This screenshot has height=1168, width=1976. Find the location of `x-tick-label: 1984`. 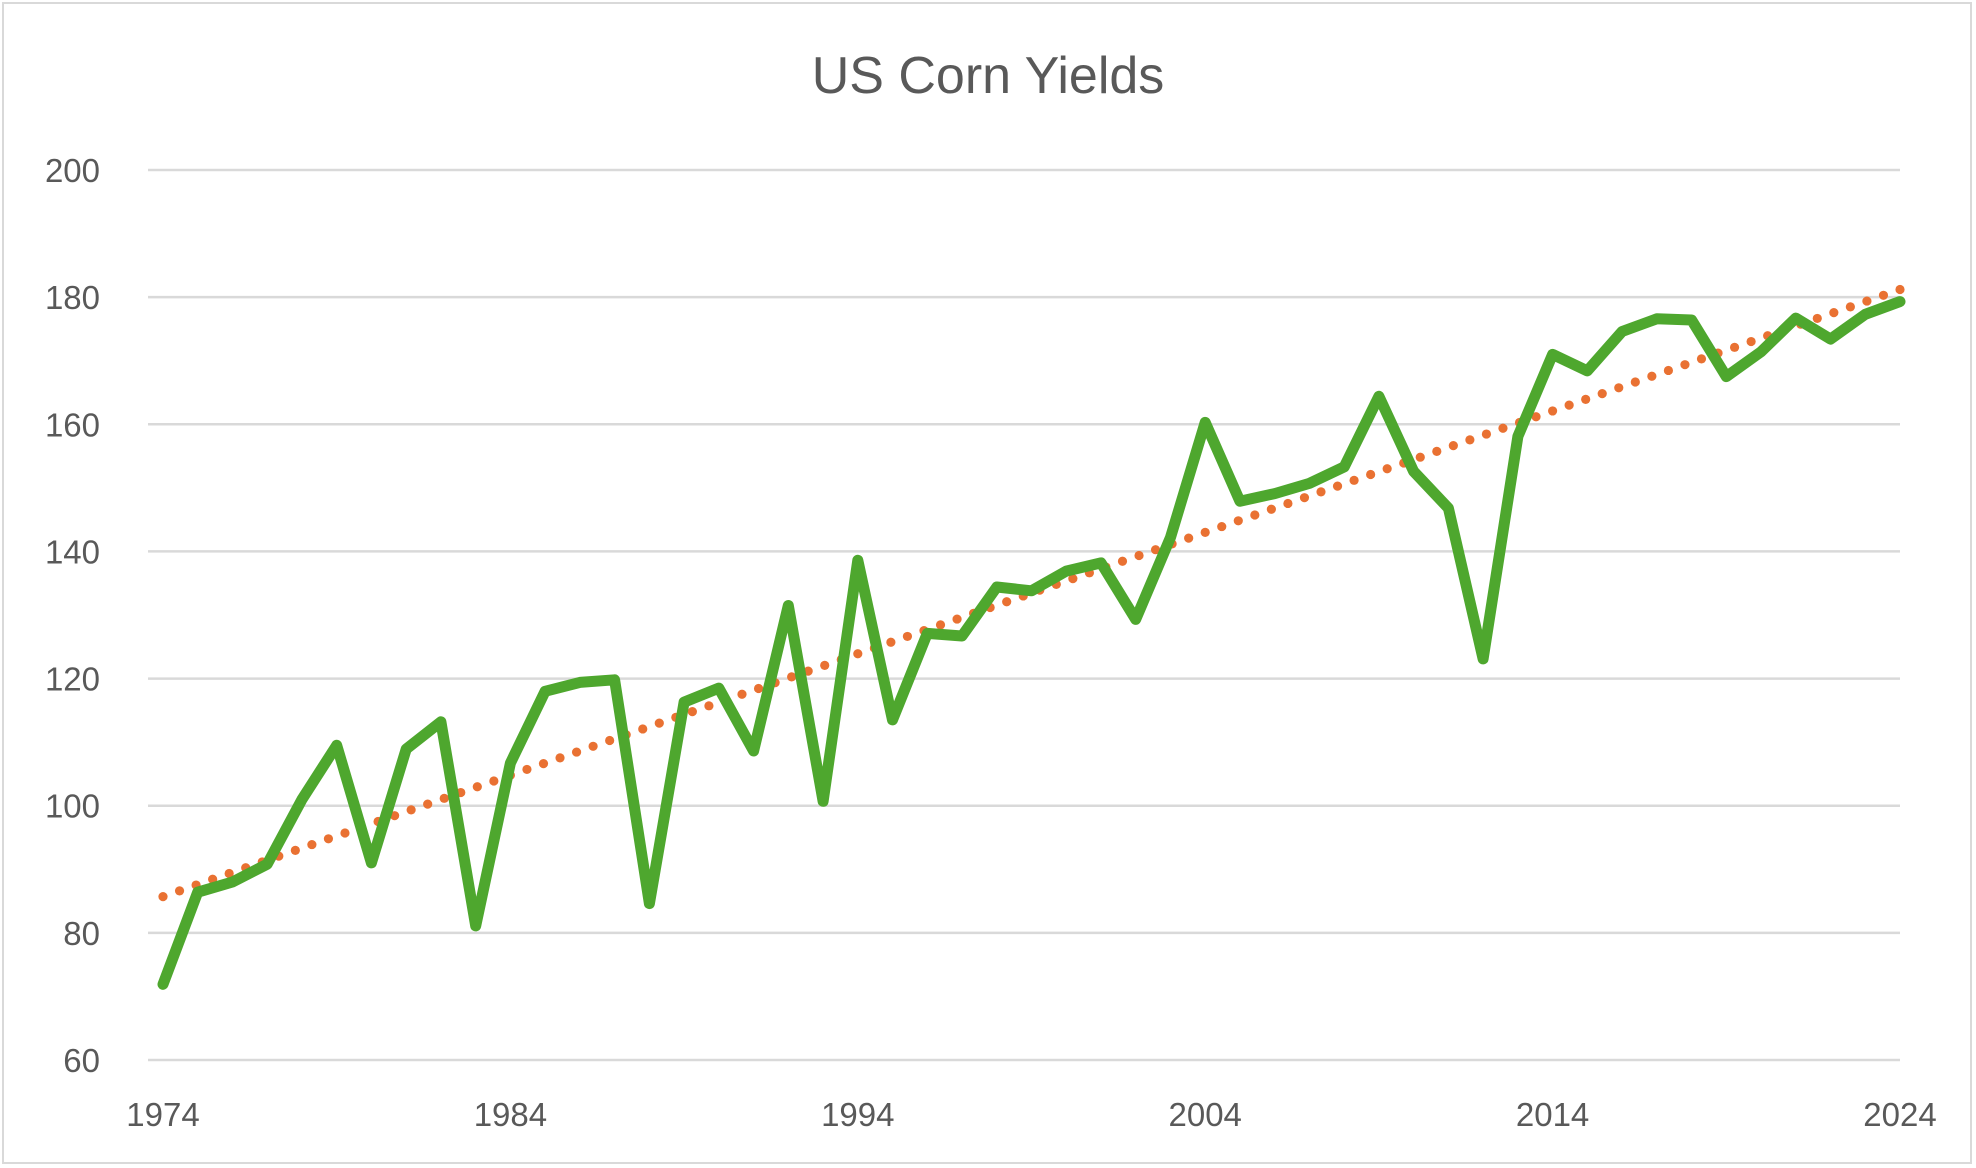

x-tick-label: 1984 is located at coordinates (510, 1114).